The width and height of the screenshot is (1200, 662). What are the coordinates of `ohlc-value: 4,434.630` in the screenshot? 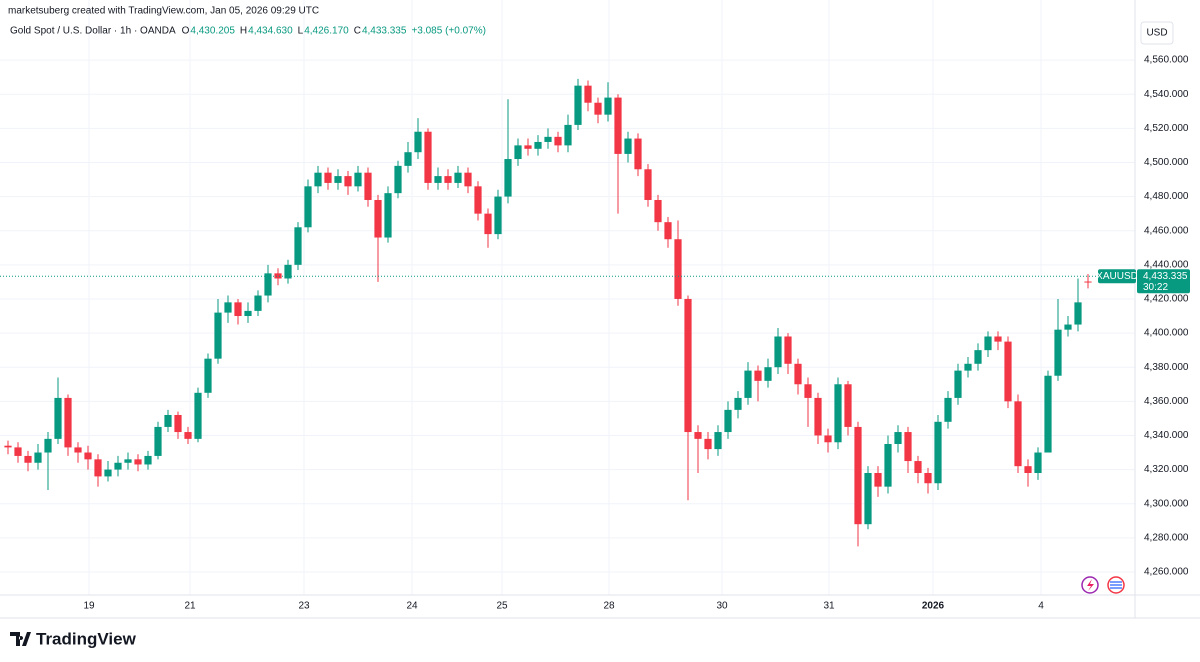 It's located at (270, 31).